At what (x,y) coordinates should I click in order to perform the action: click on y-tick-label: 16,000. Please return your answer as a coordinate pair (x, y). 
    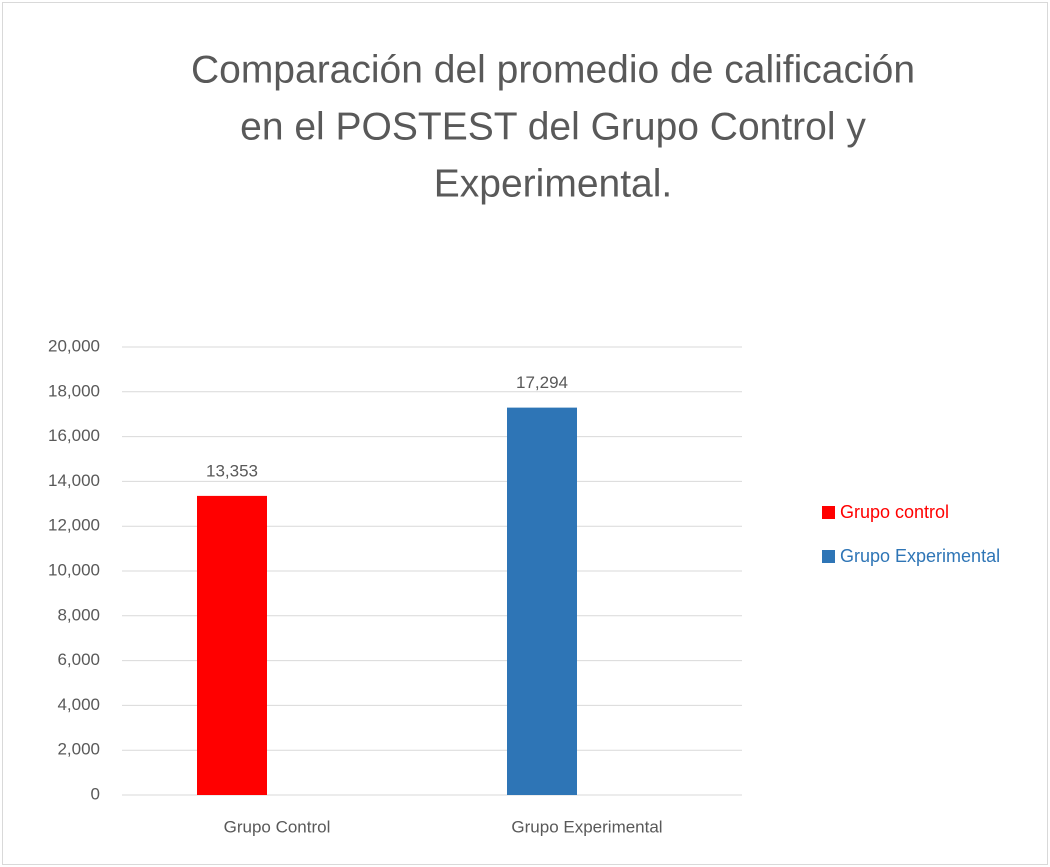
    Looking at the image, I should click on (74, 435).